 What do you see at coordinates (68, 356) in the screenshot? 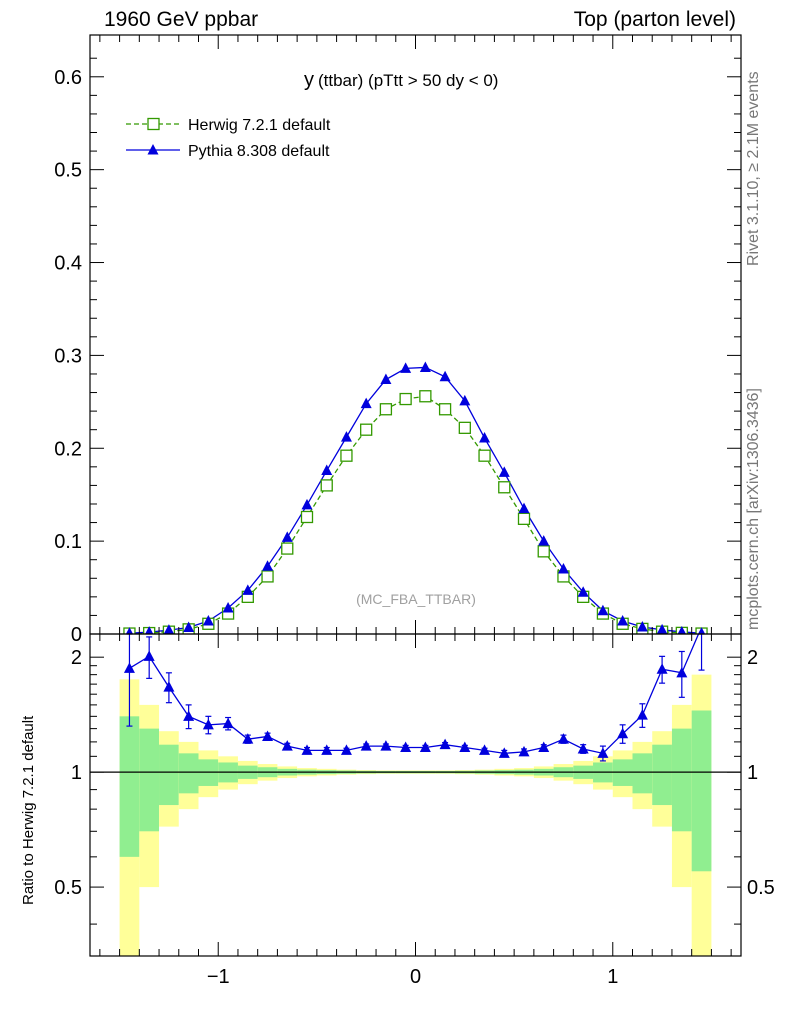
I see `main-ytick-label: 0.3` at bounding box center [68, 356].